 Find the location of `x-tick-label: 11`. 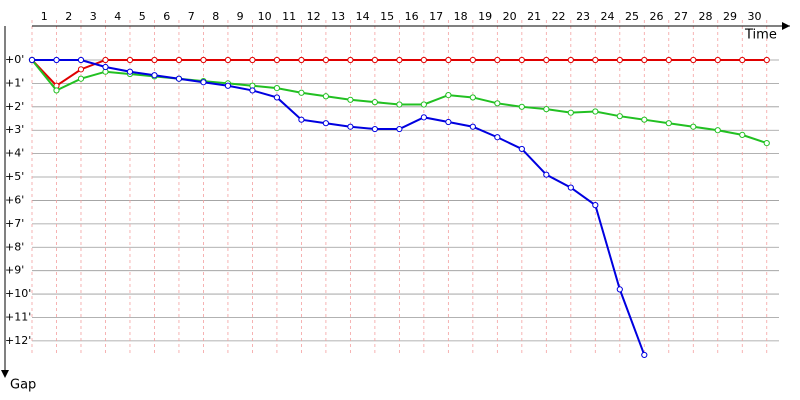

x-tick-label: 11 is located at coordinates (289, 16).